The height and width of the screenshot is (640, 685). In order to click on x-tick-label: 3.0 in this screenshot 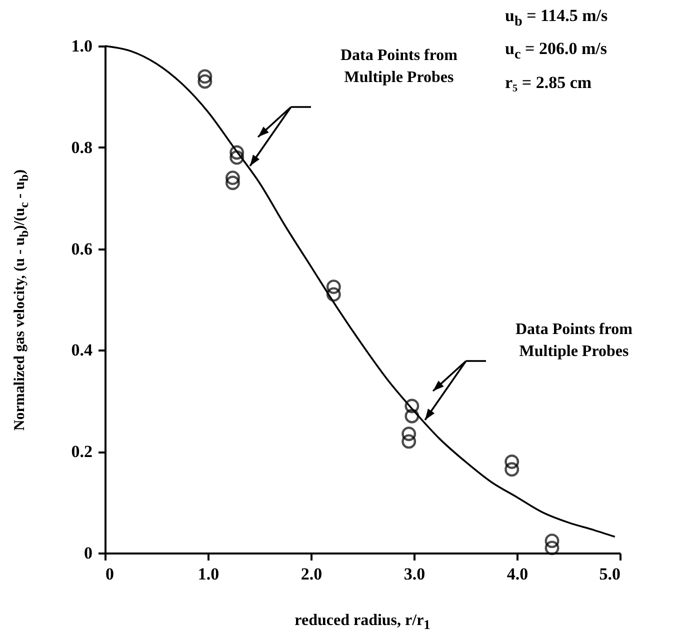, I will do `click(415, 574)`.